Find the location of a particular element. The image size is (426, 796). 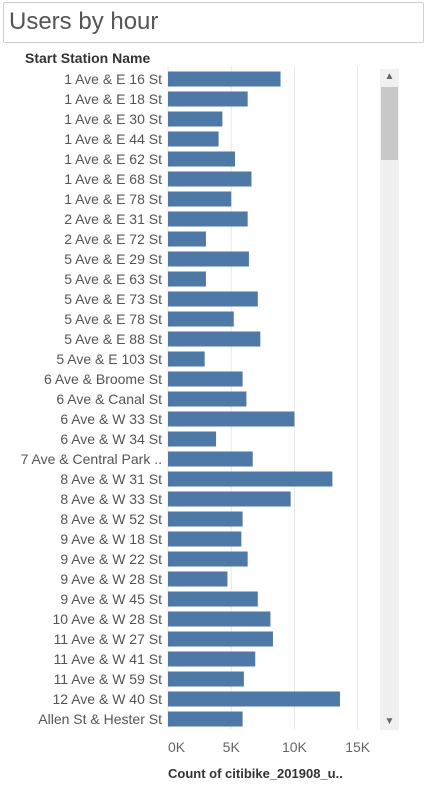

category-label: 9 Ave & W 18 St is located at coordinates (111, 539).